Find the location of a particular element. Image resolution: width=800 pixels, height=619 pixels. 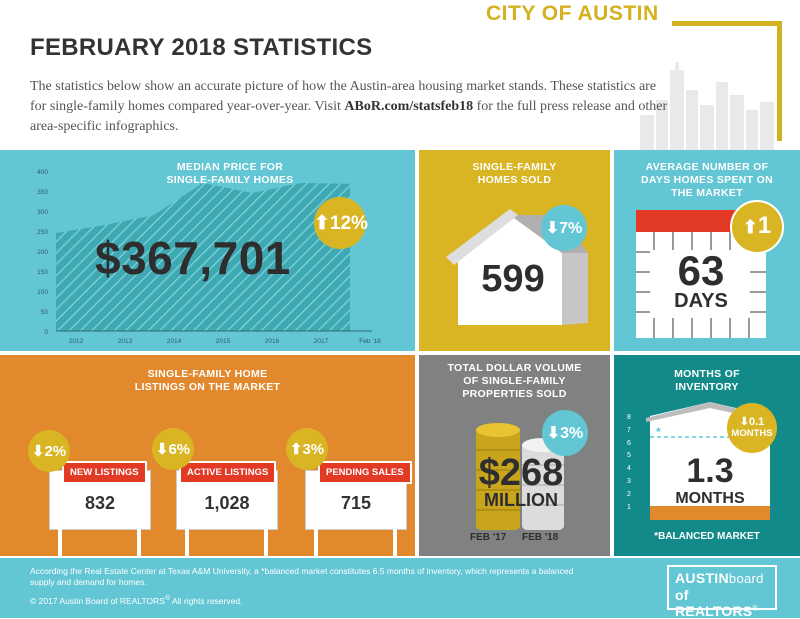

inventory-y-tick-label: 6 is located at coordinates (629, 443).